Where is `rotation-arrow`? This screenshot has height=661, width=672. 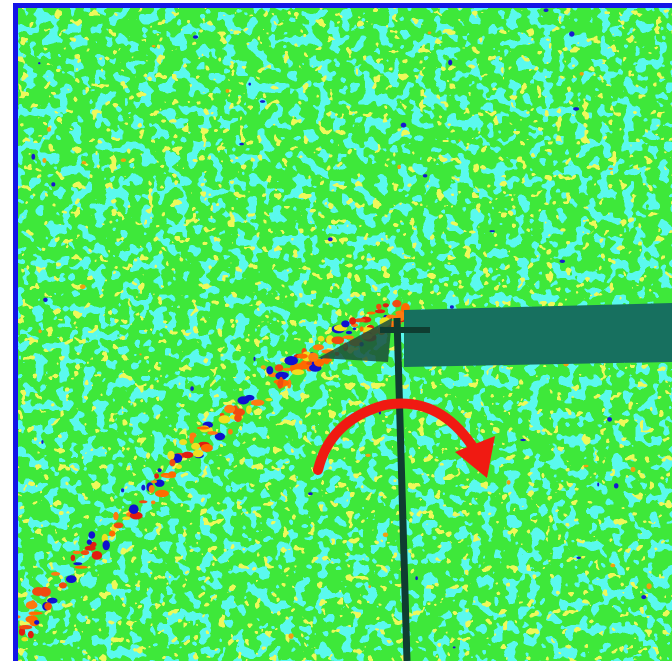
rotation-arrow is located at coordinates (396, 436).